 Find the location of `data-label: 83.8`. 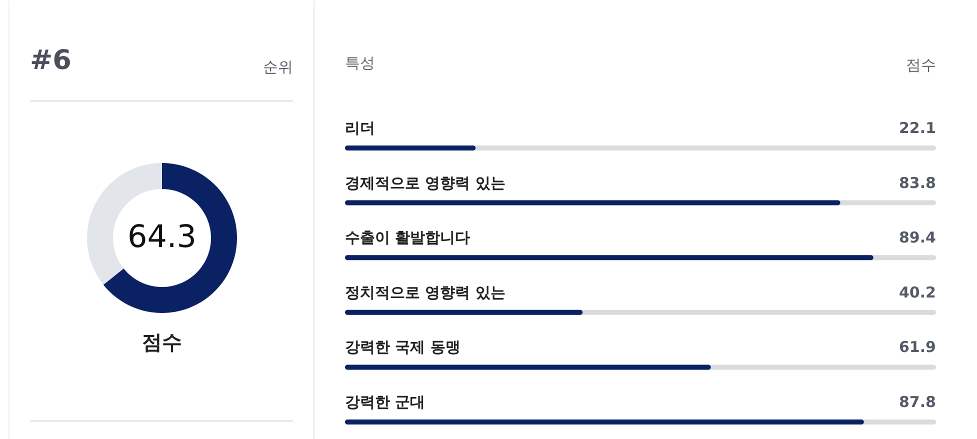

data-label: 83.8 is located at coordinates (917, 183).